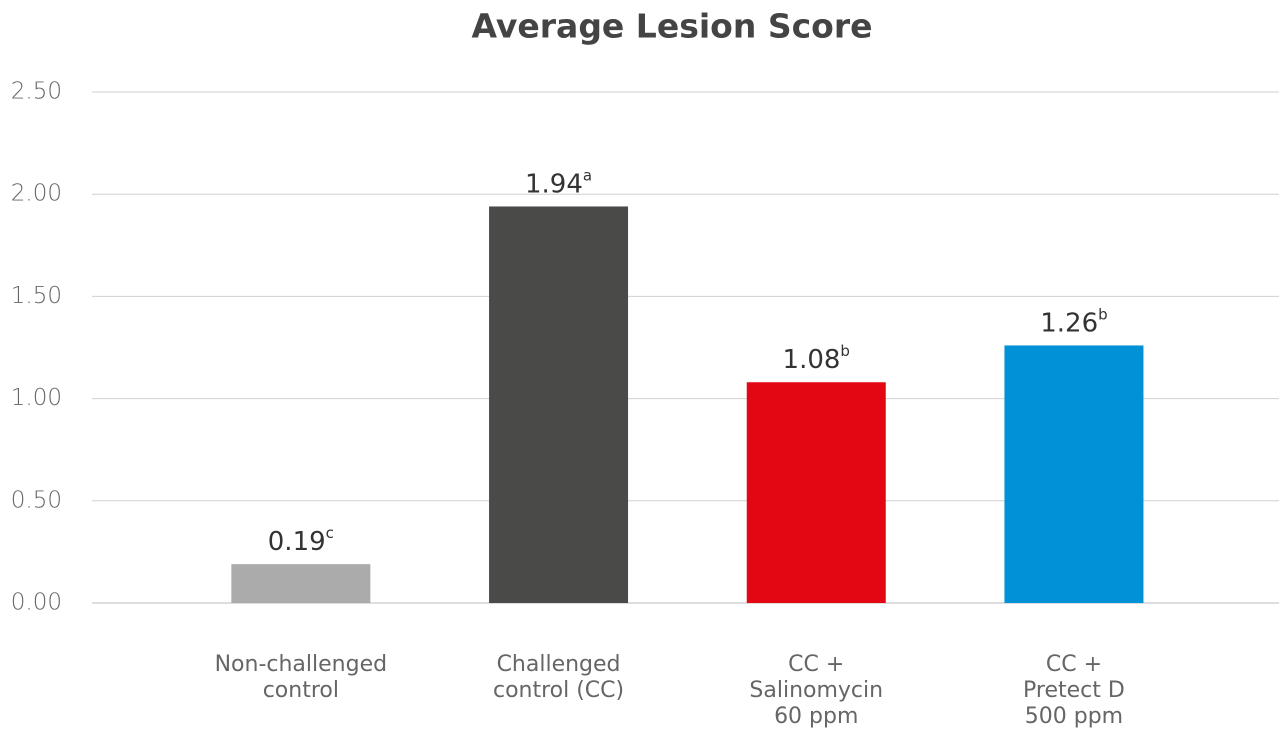 The image size is (1279, 731). What do you see at coordinates (558, 690) in the screenshot?
I see `x-tick-label: control (CC)` at bounding box center [558, 690].